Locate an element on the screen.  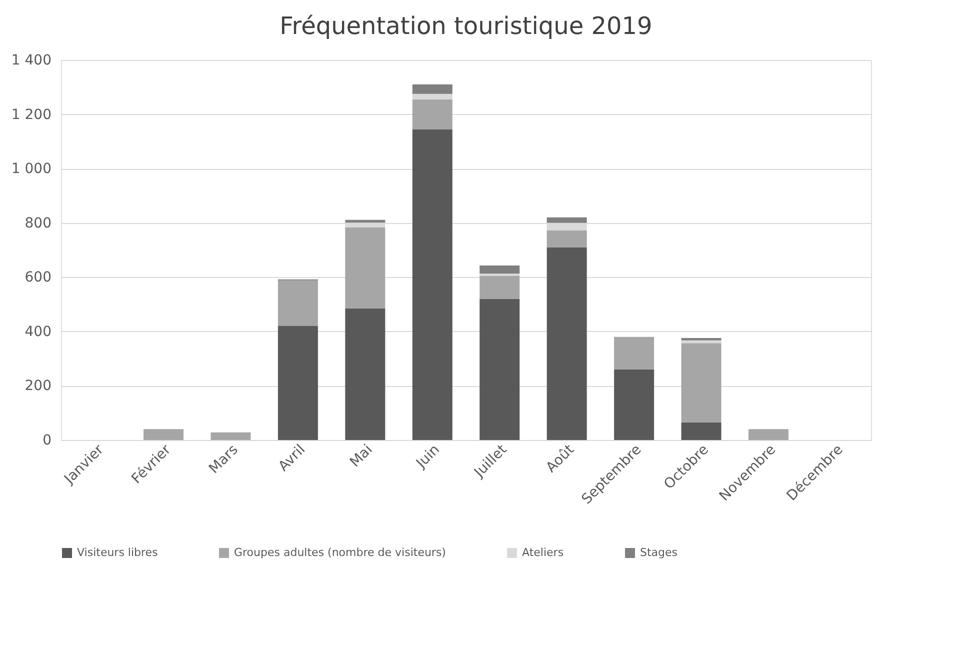
y-tick-label: 0 is located at coordinates (47, 440).